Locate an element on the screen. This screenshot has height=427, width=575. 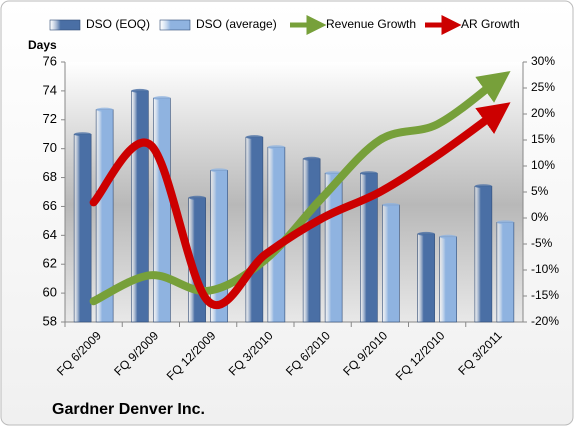
y-tick-label: 62 is located at coordinates (50, 263).